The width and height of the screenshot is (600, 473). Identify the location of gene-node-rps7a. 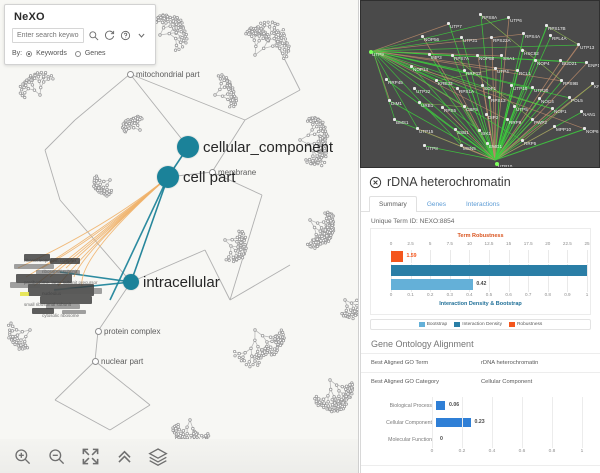
(452, 55).